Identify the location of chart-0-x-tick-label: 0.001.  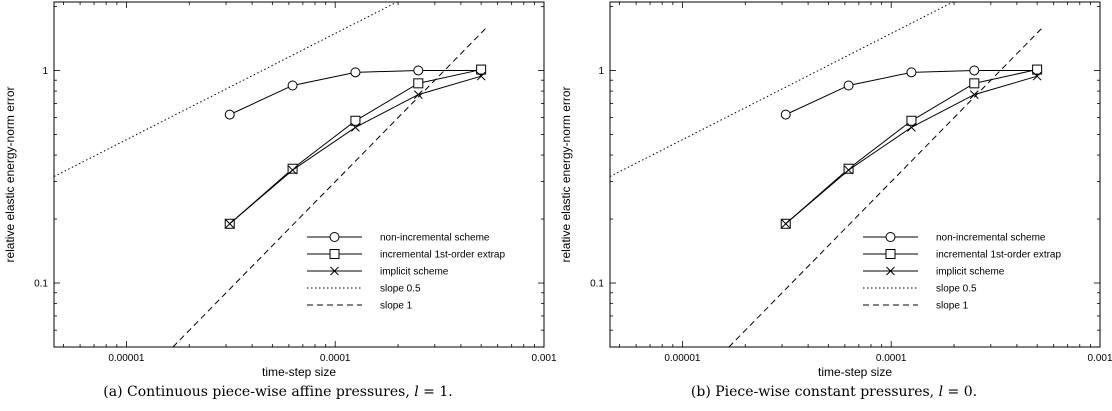
(543, 358).